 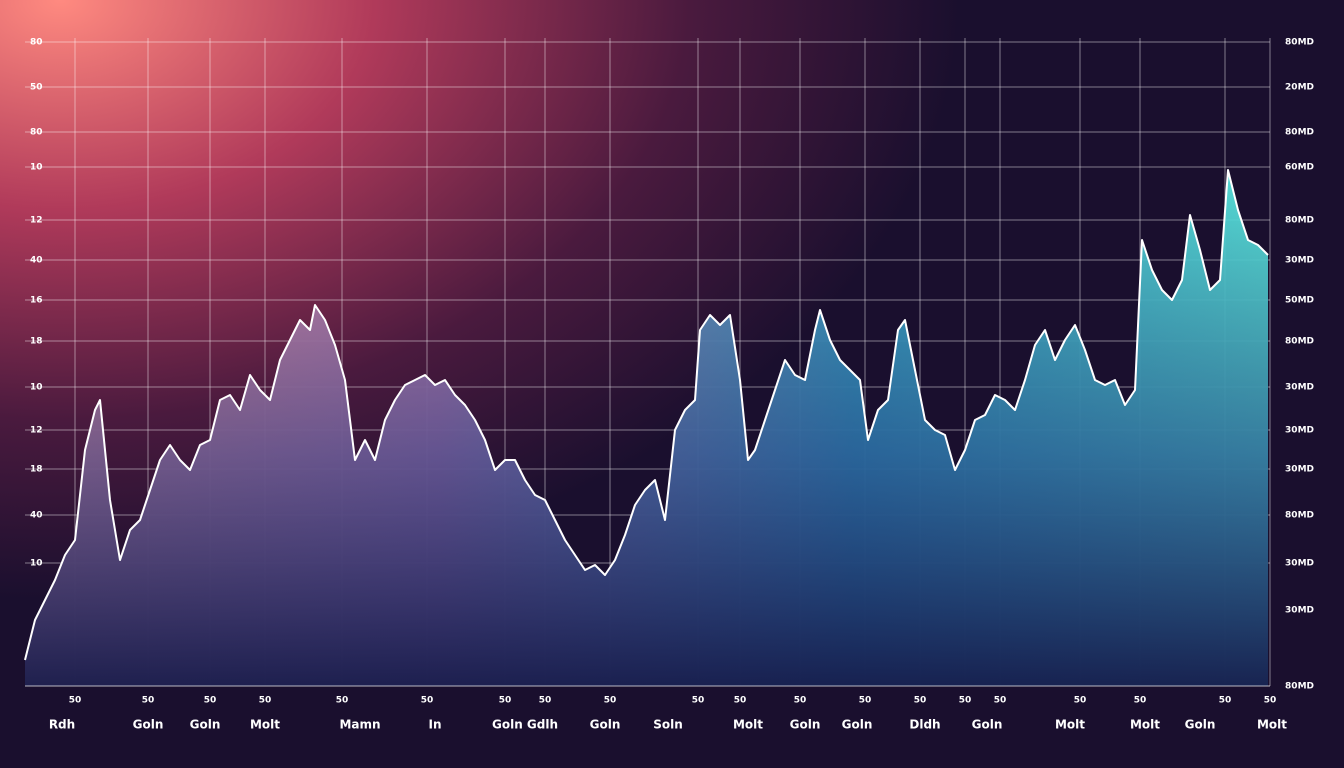 I want to click on x-category-label: Mamn, so click(x=359, y=725).